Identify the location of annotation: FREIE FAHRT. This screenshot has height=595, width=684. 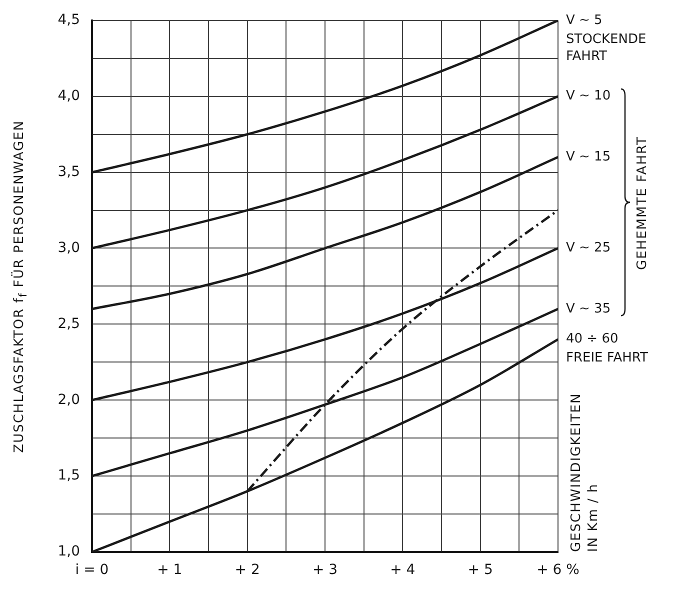
(607, 358).